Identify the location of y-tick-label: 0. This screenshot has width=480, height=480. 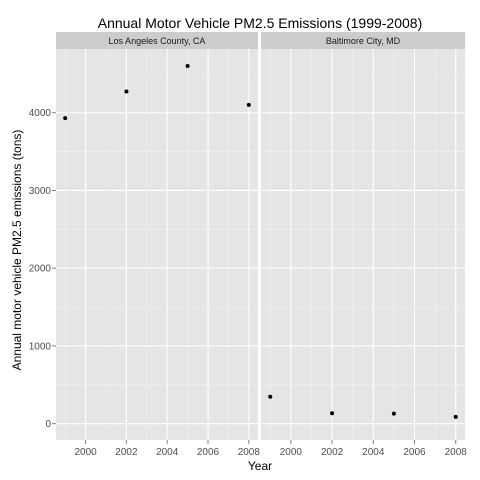
(48, 424).